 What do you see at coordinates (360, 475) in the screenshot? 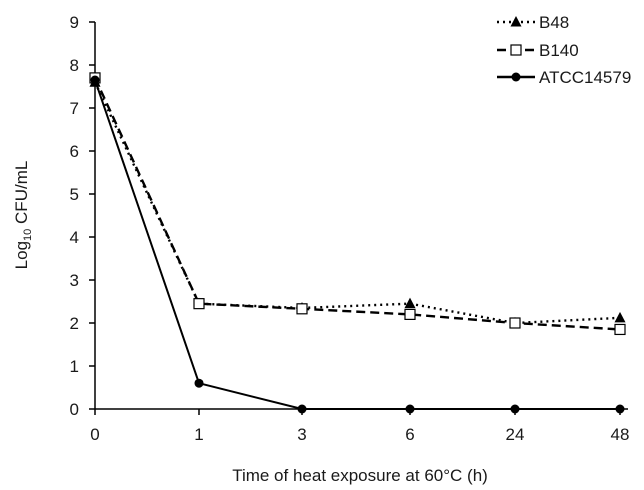
I see `x-axis-title: Time of heat exposure at 60°C (h)` at bounding box center [360, 475].